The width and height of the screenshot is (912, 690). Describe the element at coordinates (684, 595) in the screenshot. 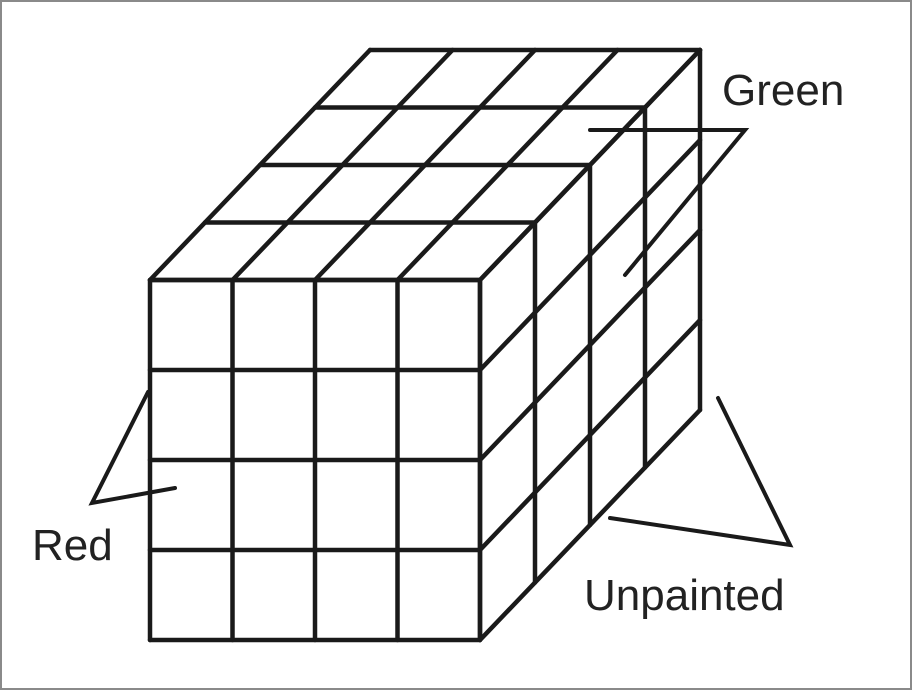

I see `label-unpainted: Unpainted` at that location.